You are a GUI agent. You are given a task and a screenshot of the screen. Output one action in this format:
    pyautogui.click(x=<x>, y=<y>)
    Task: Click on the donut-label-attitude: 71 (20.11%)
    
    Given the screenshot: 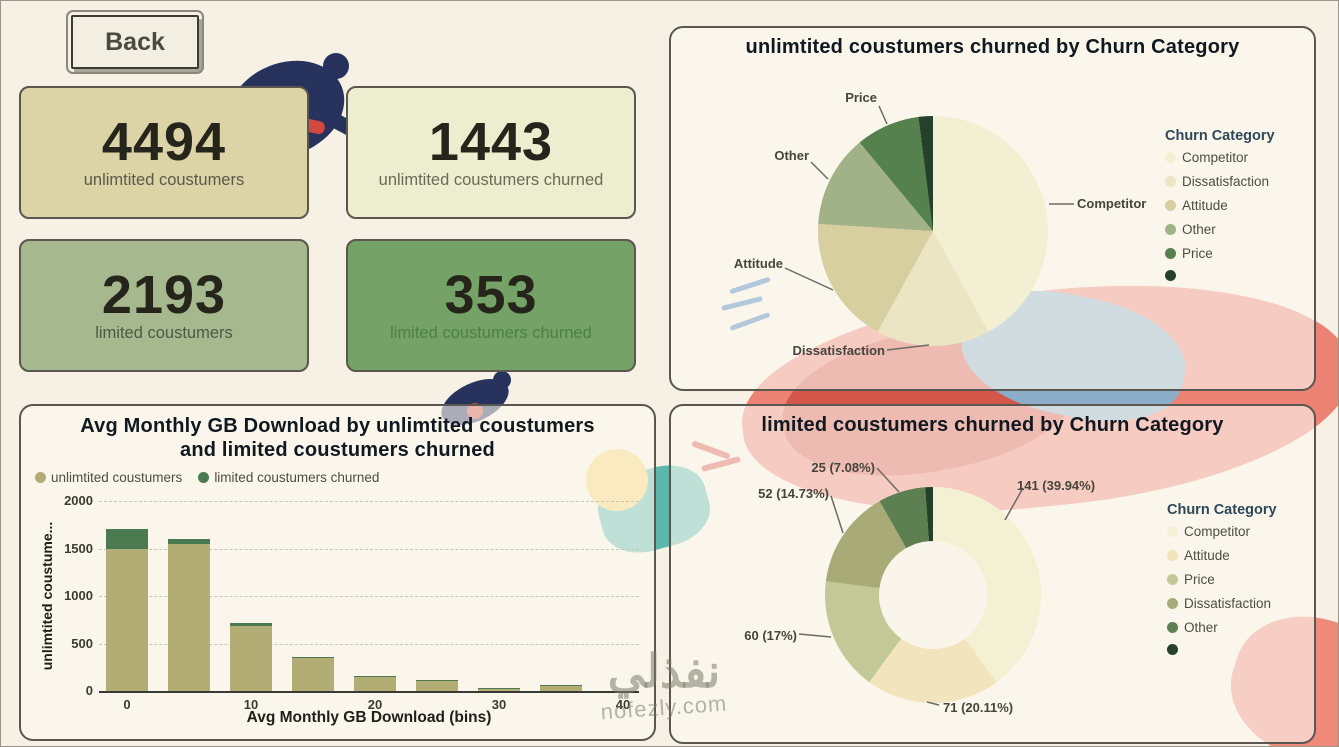 What is the action you would take?
    pyautogui.click(x=978, y=707)
    